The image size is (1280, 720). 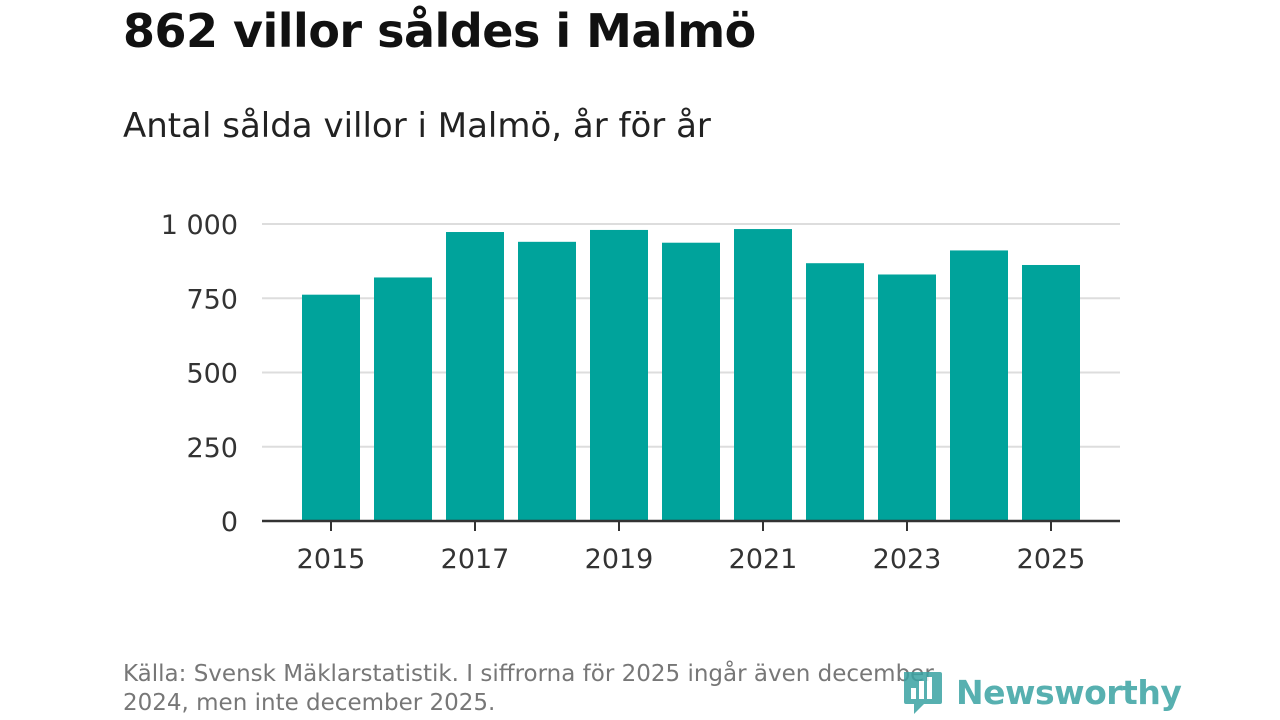 What do you see at coordinates (475, 377) in the screenshot?
I see `bar-2017` at bounding box center [475, 377].